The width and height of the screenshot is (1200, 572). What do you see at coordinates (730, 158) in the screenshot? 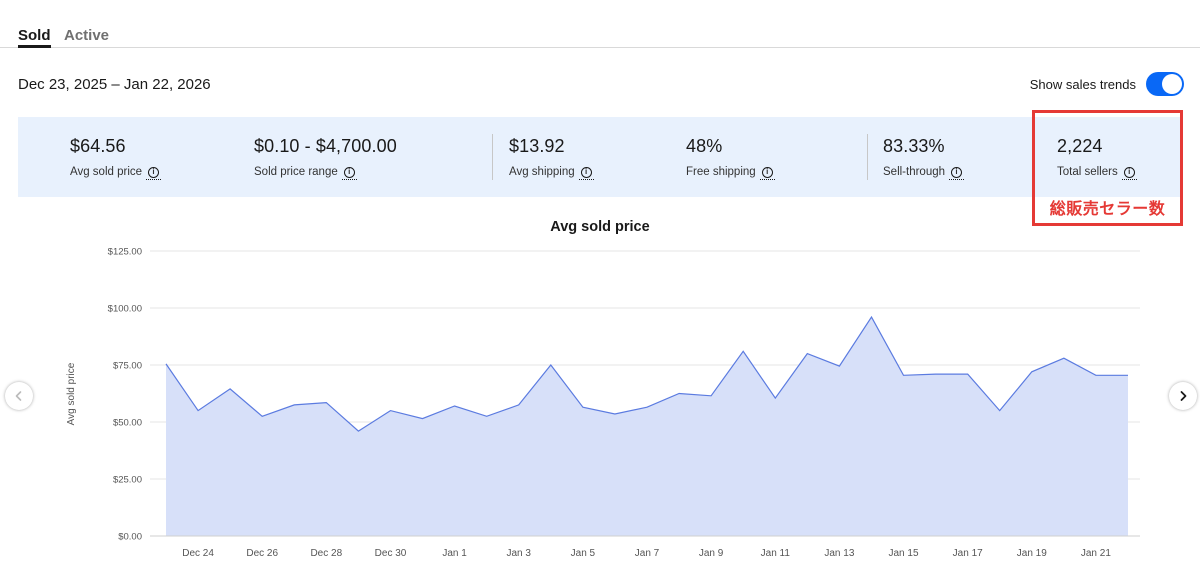
I see `stat-free-shipping: 48% Free shipping i` at bounding box center [730, 158].